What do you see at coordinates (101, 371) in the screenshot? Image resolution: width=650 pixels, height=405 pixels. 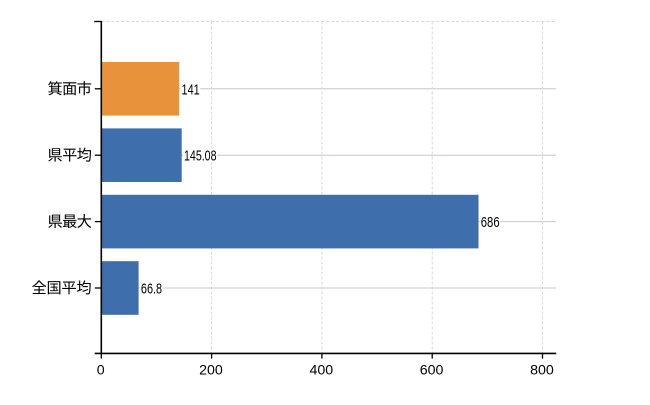 I see `svg-text: 0` at bounding box center [101, 371].